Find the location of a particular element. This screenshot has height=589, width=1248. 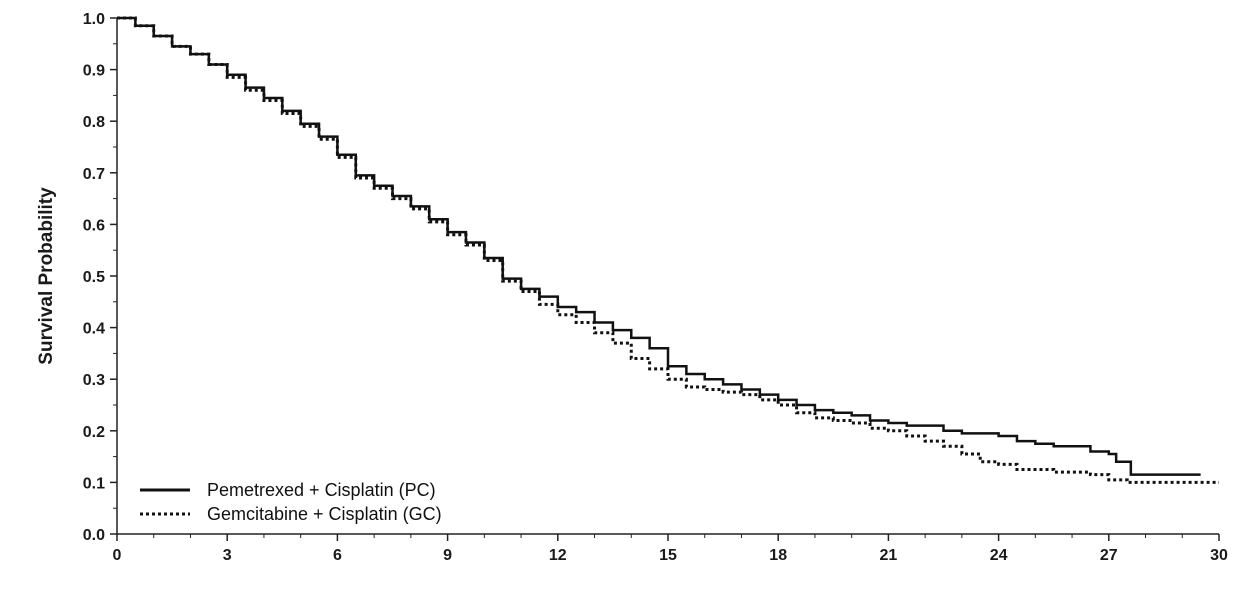

x-tick-label: 15 is located at coordinates (668, 555).